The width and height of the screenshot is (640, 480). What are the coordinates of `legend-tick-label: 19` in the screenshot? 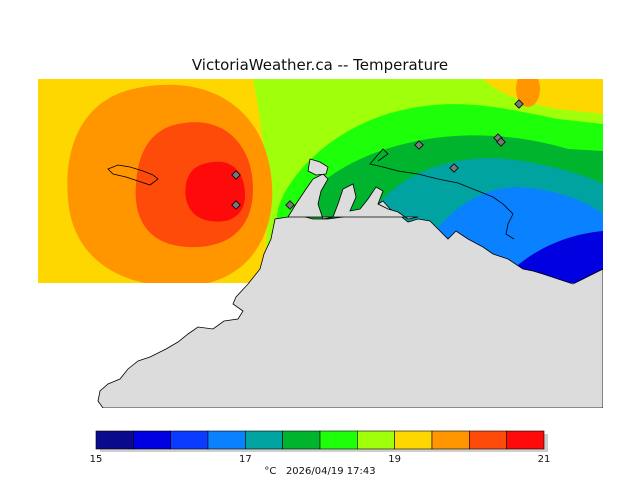 It's located at (395, 459).